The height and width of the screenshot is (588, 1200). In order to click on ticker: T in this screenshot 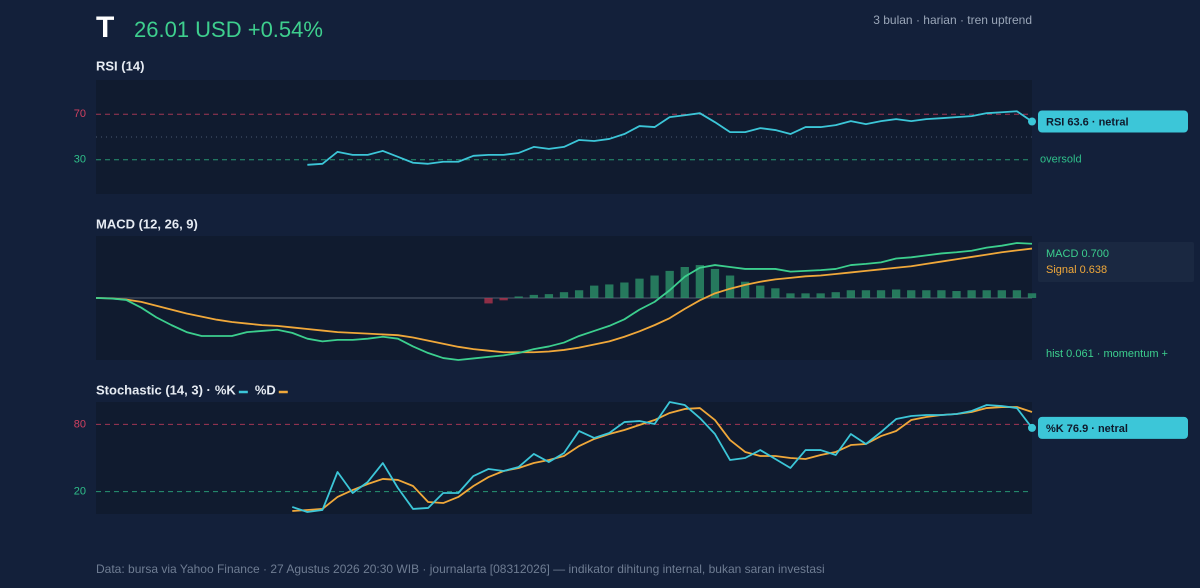, I will do `click(105, 27)`.